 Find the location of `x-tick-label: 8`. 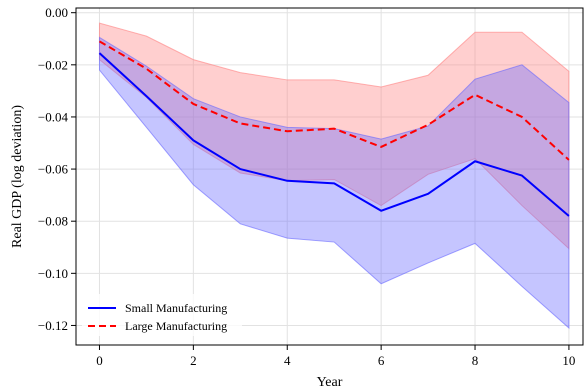

x-tick-label: 8 is located at coordinates (475, 360).